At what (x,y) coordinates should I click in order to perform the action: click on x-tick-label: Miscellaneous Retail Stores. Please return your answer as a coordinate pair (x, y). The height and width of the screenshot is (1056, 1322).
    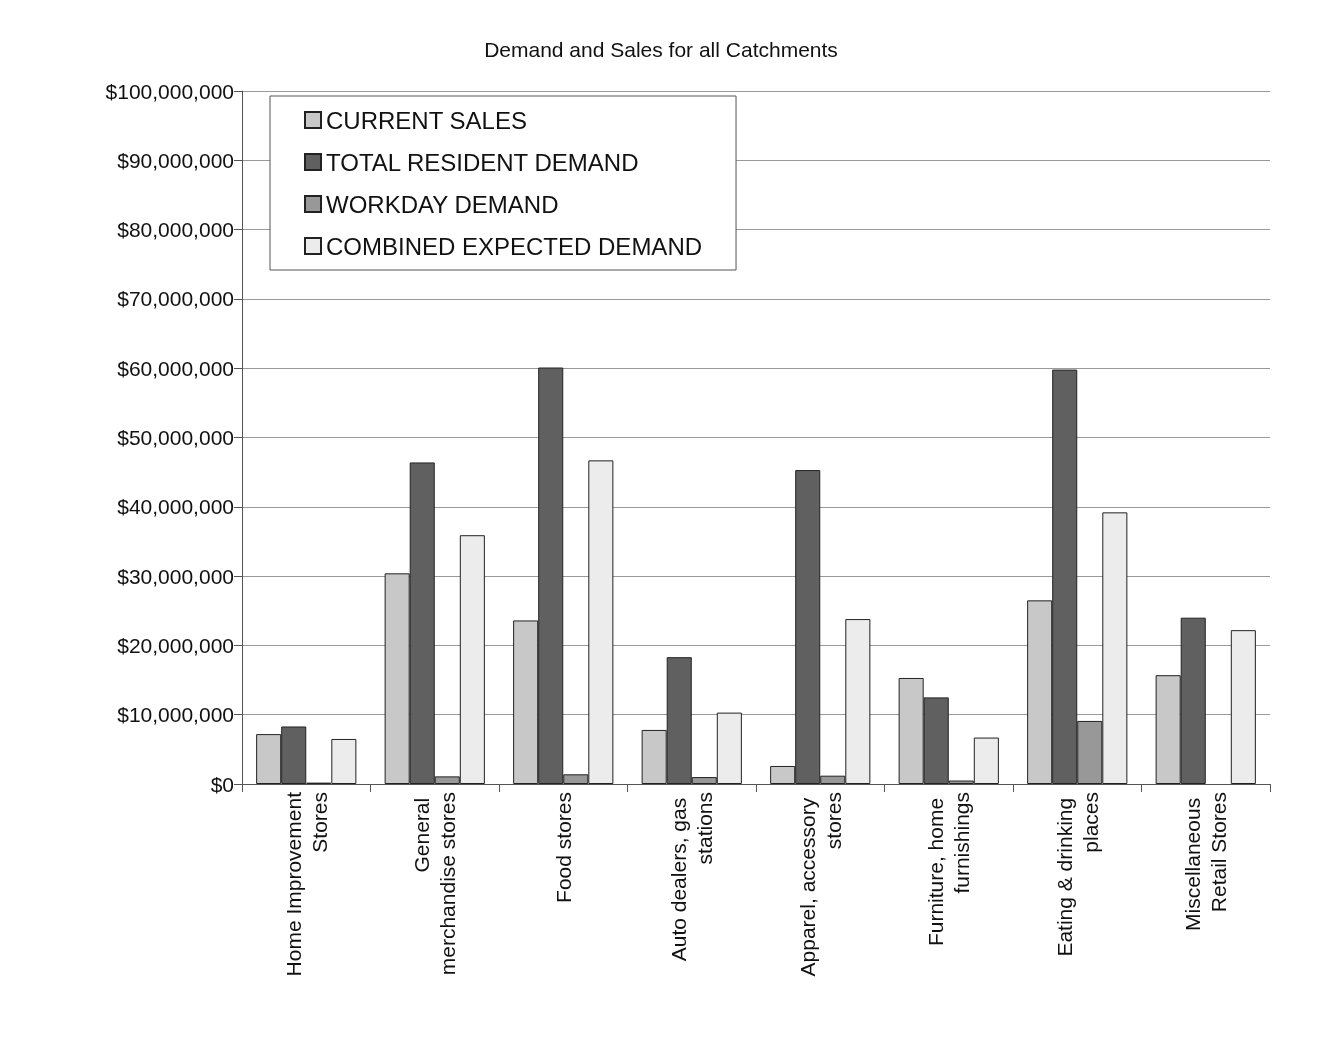
    Looking at the image, I should click on (1206, 861).